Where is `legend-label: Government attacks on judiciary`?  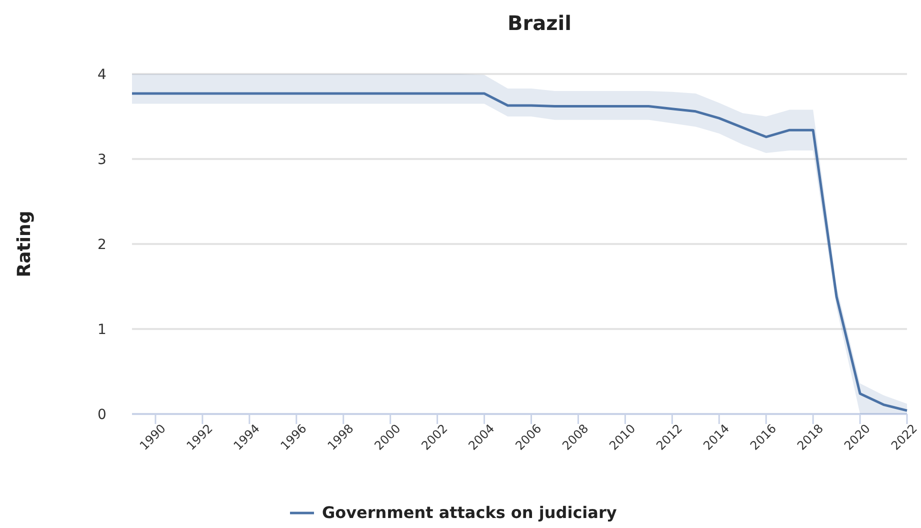
legend-label: Government attacks on judiciary is located at coordinates (470, 512).